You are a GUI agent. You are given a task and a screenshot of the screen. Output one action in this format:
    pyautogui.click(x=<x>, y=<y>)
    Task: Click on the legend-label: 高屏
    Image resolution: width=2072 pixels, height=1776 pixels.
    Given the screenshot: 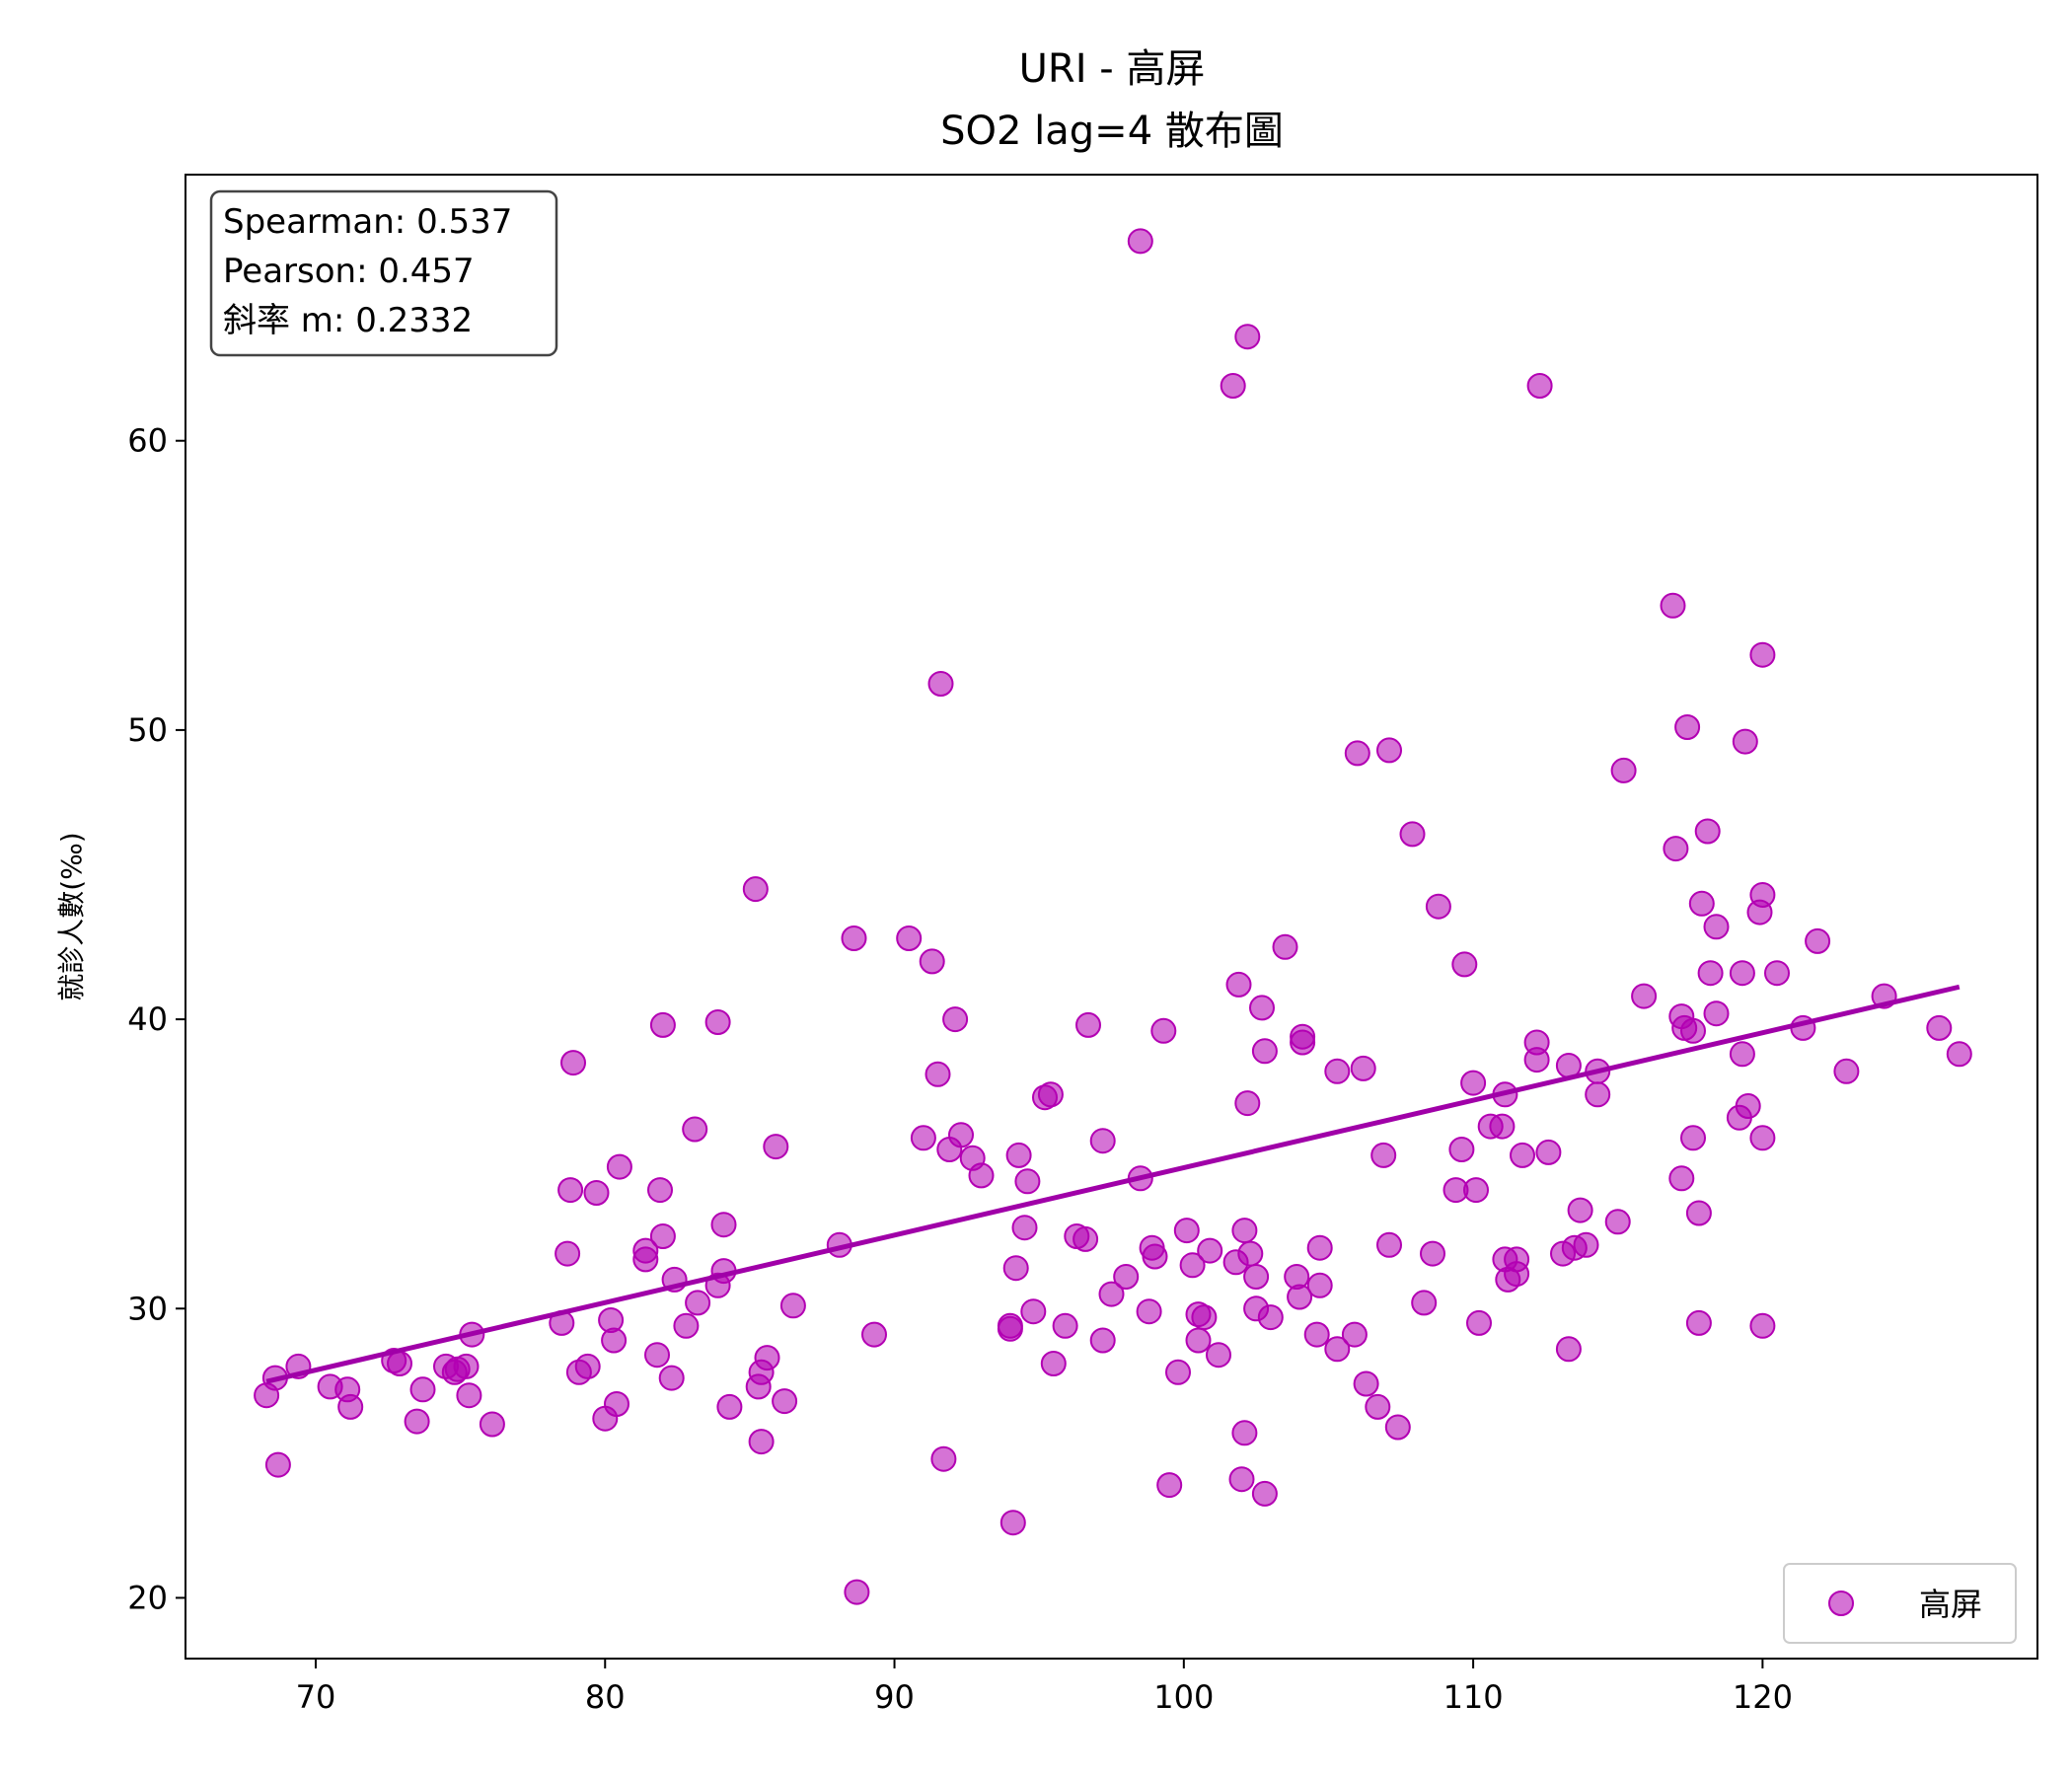 What is the action you would take?
    pyautogui.click(x=1951, y=1604)
    